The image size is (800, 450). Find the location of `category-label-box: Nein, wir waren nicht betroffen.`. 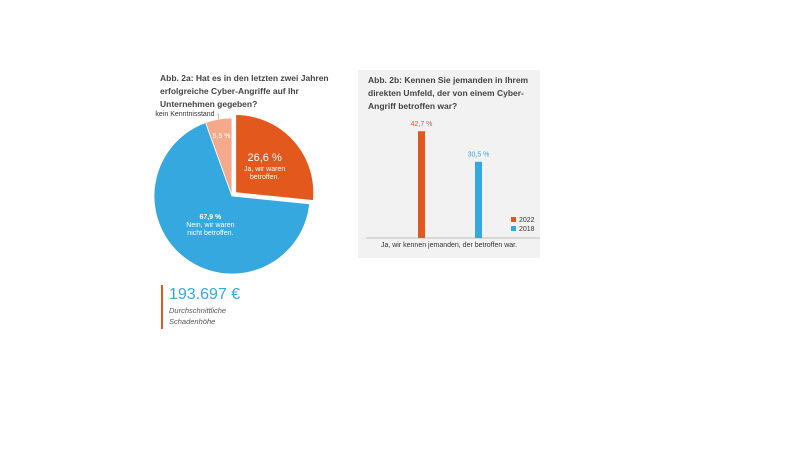

category-label-box: Nein, wir waren nicht betroffen. is located at coordinates (210, 229).